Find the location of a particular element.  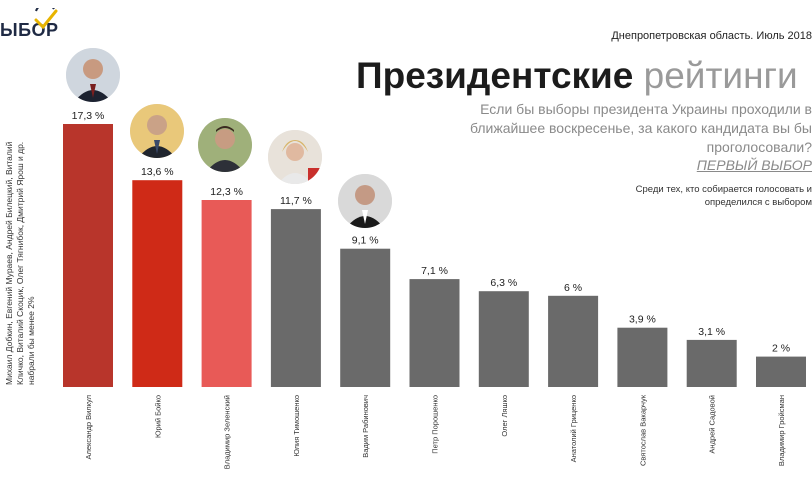

category-label: Владимир Гройсман is located at coordinates (781, 430).